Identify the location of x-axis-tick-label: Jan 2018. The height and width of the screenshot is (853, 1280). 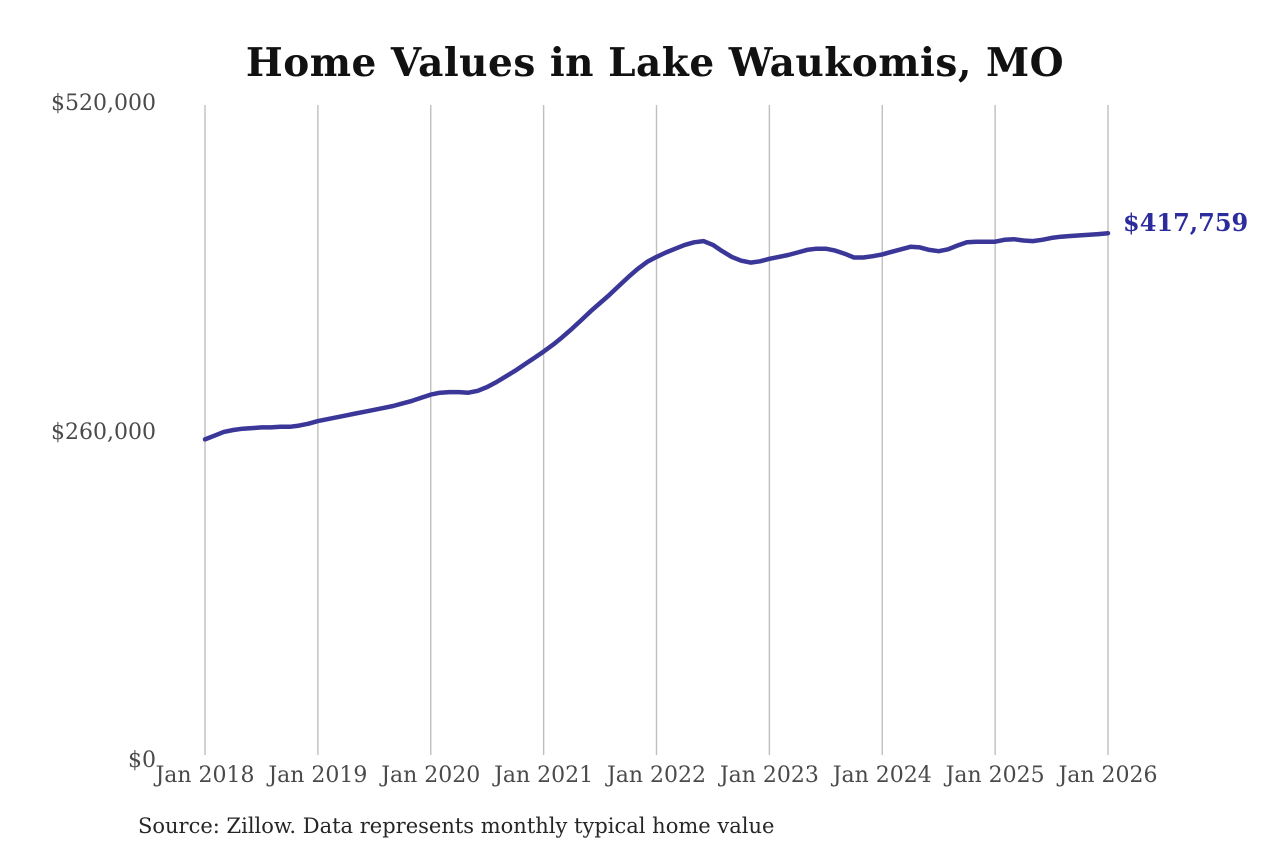
(205, 775).